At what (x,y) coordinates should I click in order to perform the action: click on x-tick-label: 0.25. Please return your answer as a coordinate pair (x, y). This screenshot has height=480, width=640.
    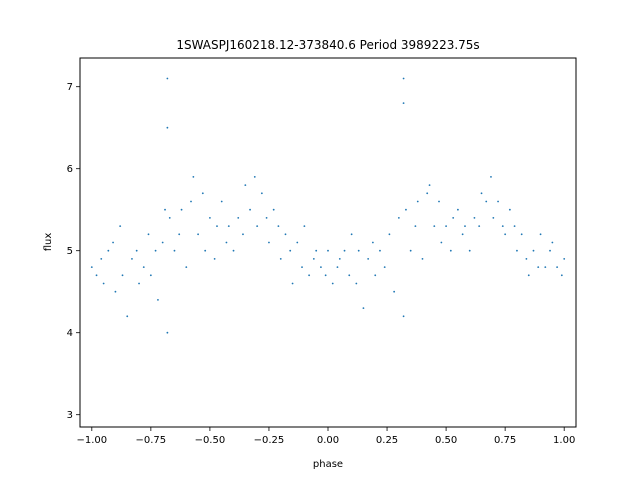
    Looking at the image, I should click on (387, 440).